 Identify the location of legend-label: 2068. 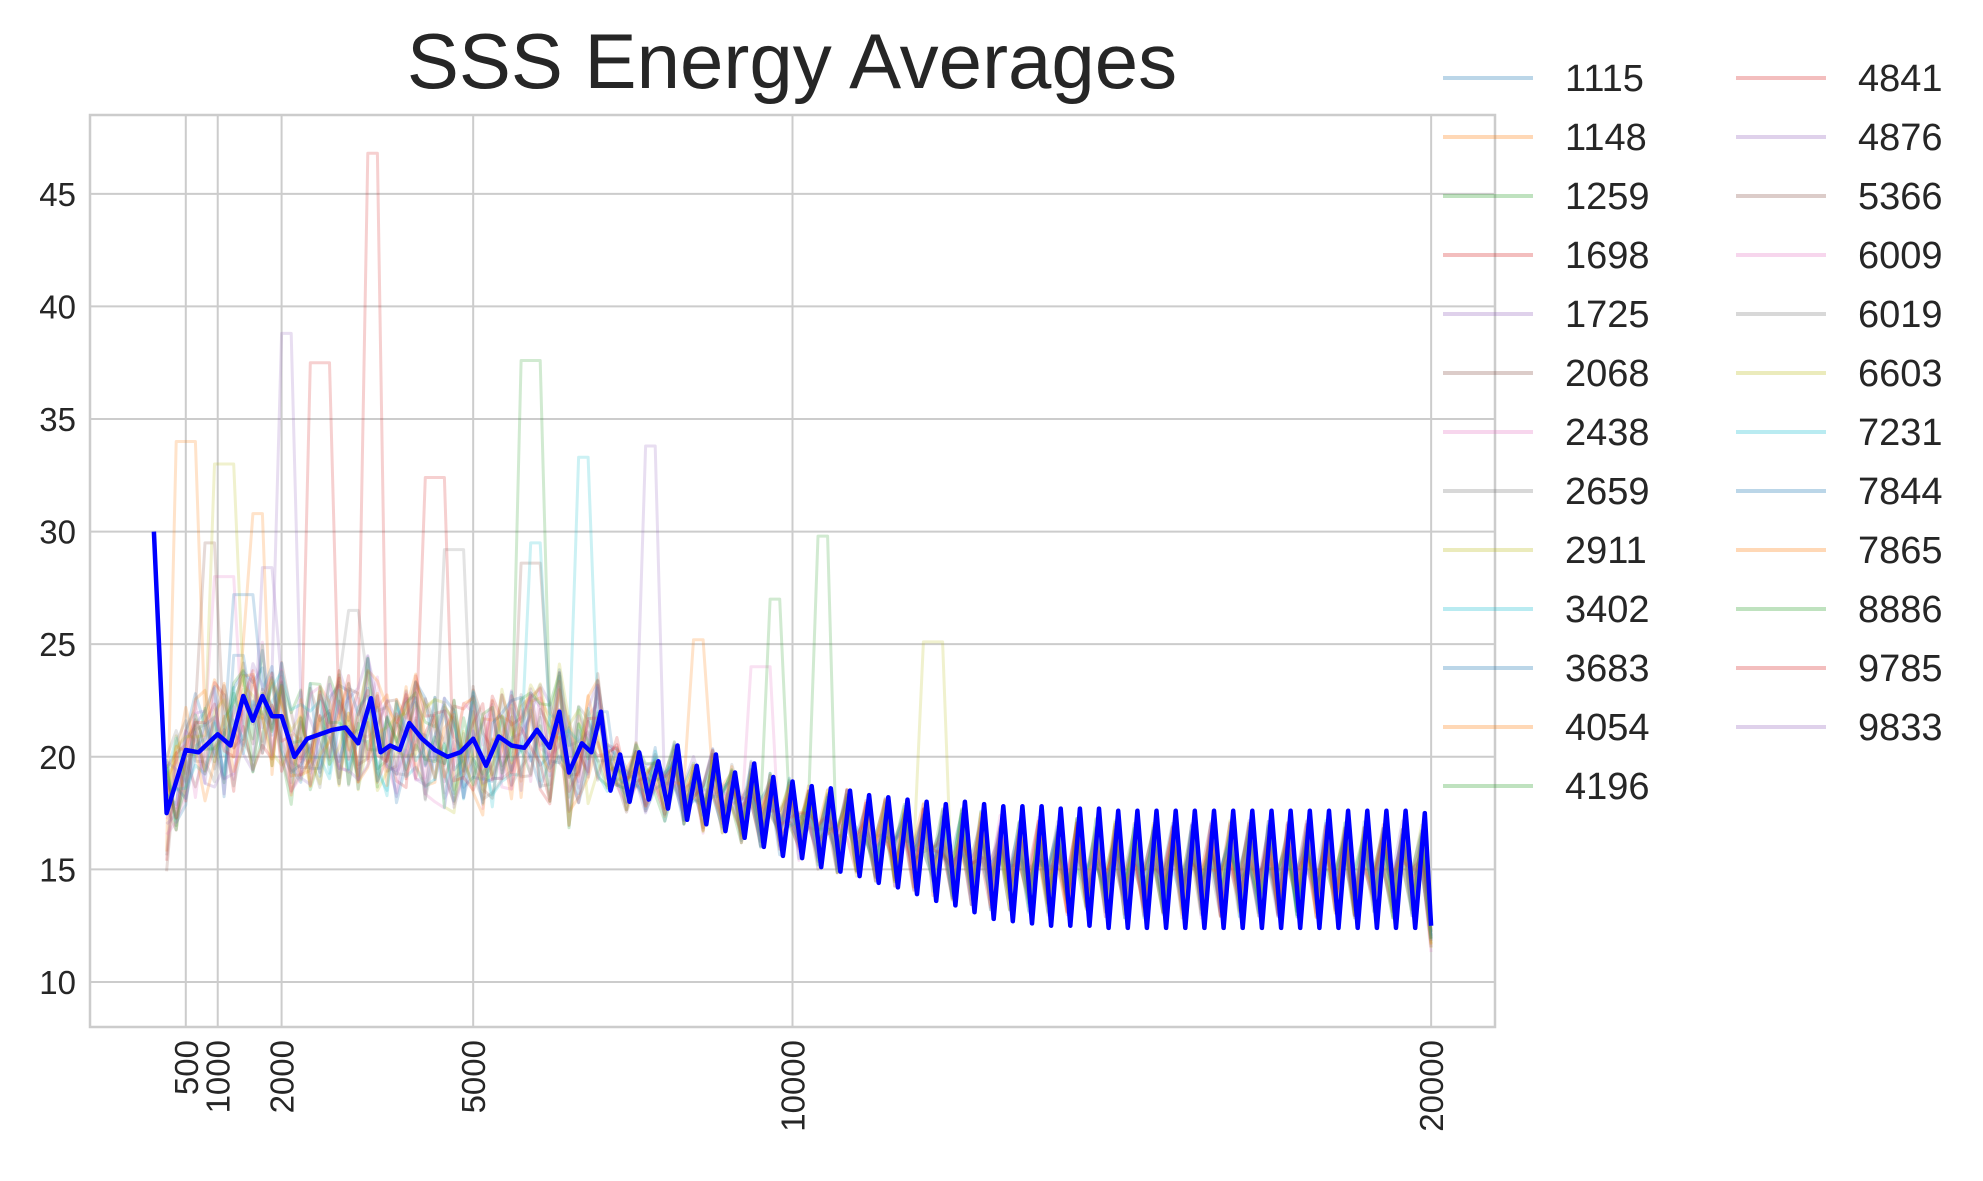
(1607, 374).